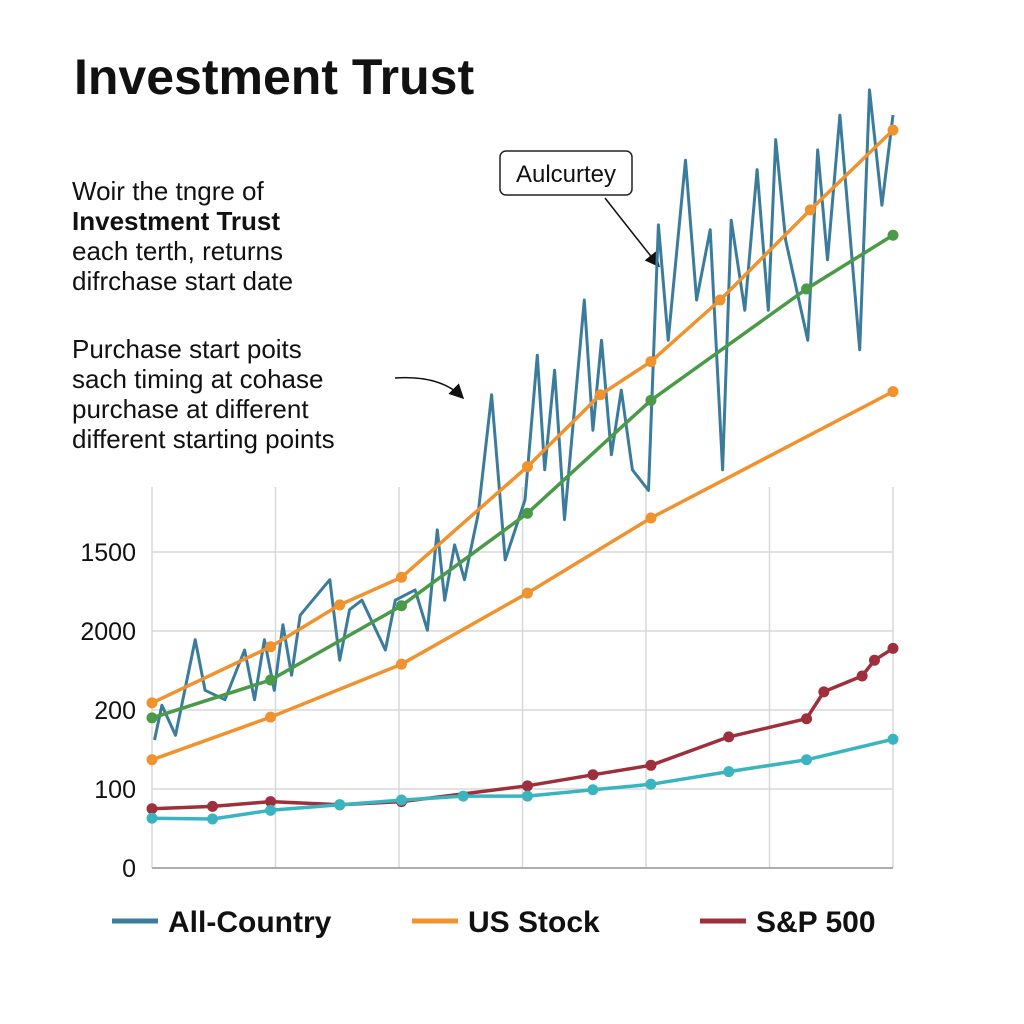 This screenshot has width=1024, height=1024. I want to click on y-tick-label: 100, so click(115, 790).